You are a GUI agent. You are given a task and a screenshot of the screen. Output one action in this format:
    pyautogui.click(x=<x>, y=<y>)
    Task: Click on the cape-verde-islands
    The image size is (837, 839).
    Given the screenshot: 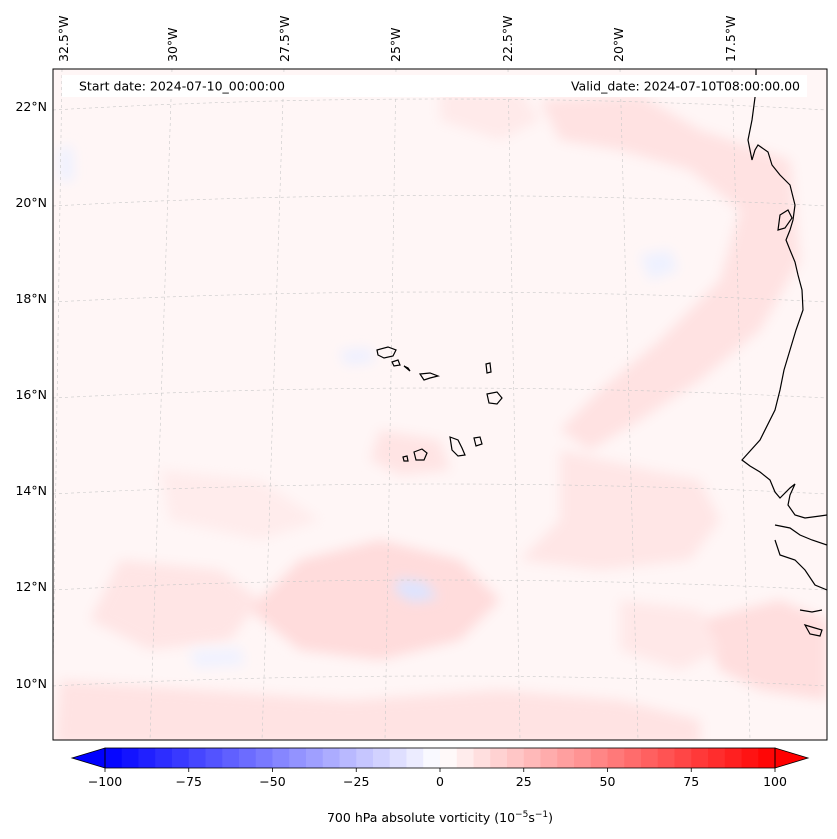 What is the action you would take?
    pyautogui.click(x=439, y=404)
    